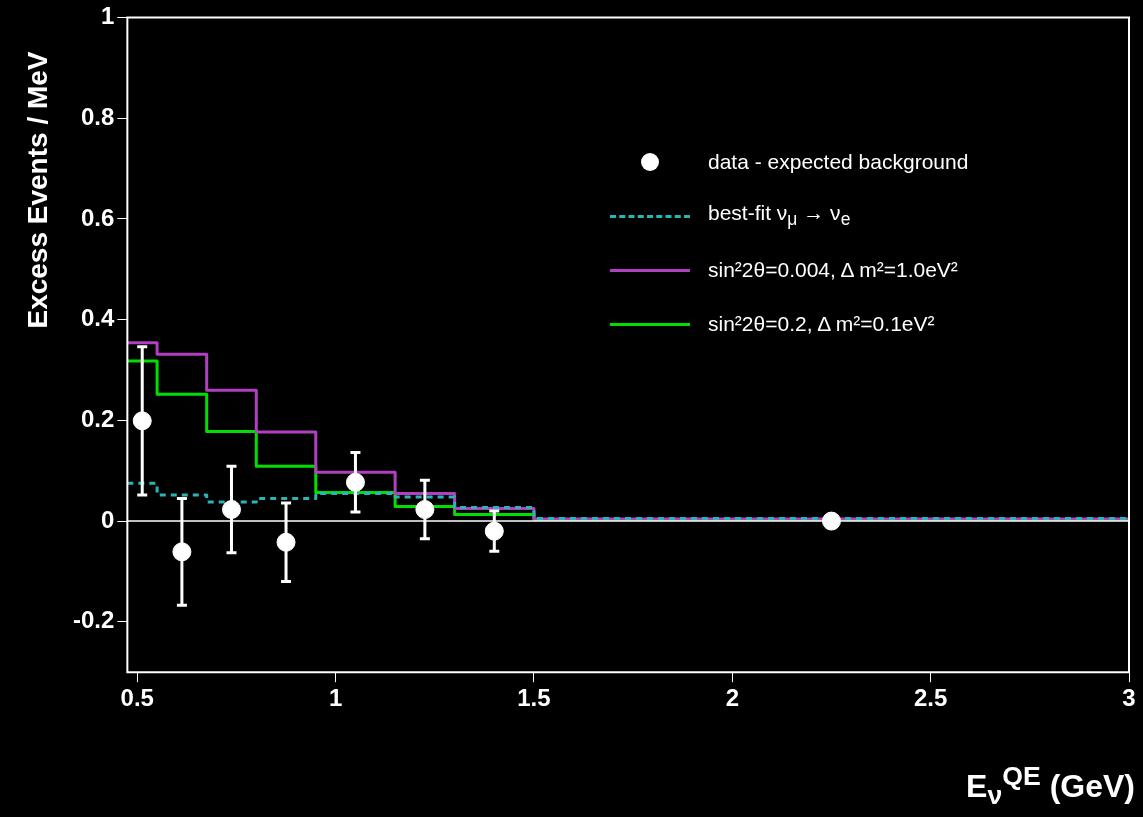  I want to click on legend-label: best-fit ν$_{μ}$ → ν$_{e}$, so click(779, 216).